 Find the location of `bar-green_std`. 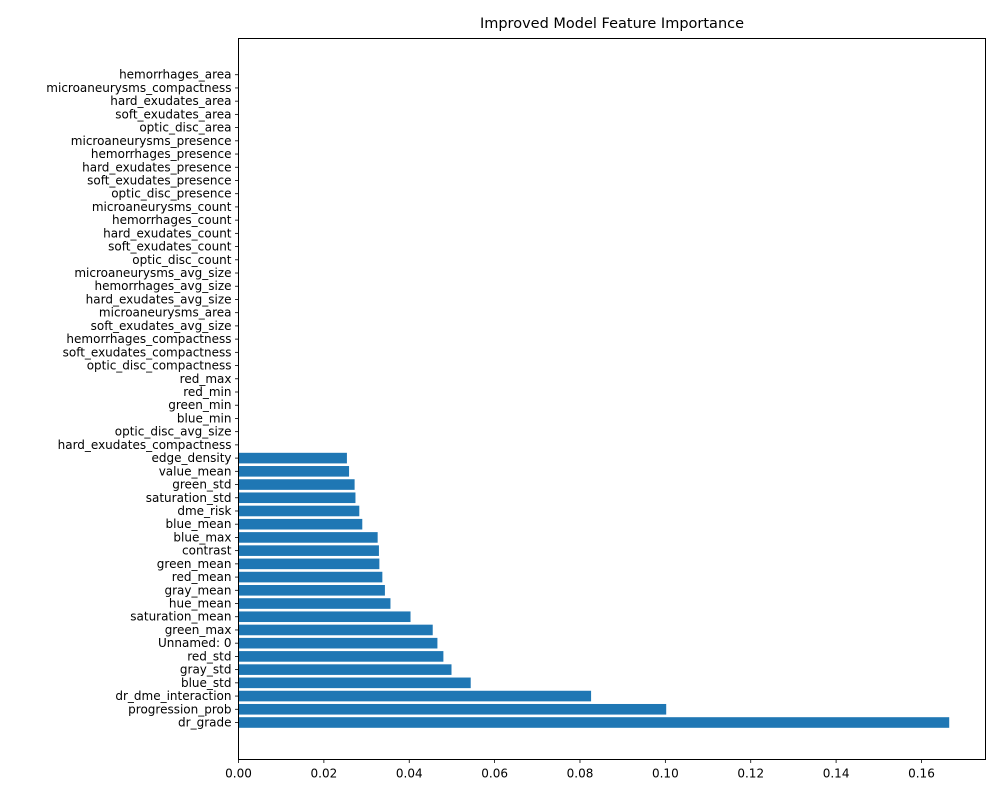

bar-green_std is located at coordinates (296, 484).